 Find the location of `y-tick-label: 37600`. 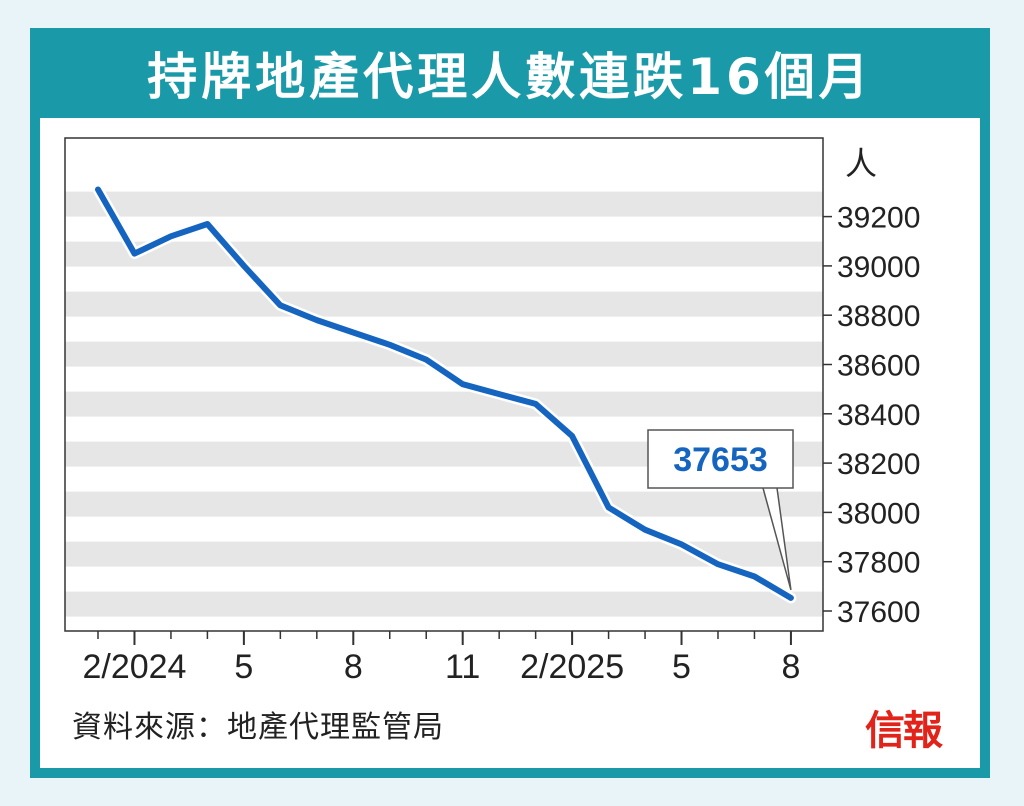

y-tick-label: 37600 is located at coordinates (878, 612).